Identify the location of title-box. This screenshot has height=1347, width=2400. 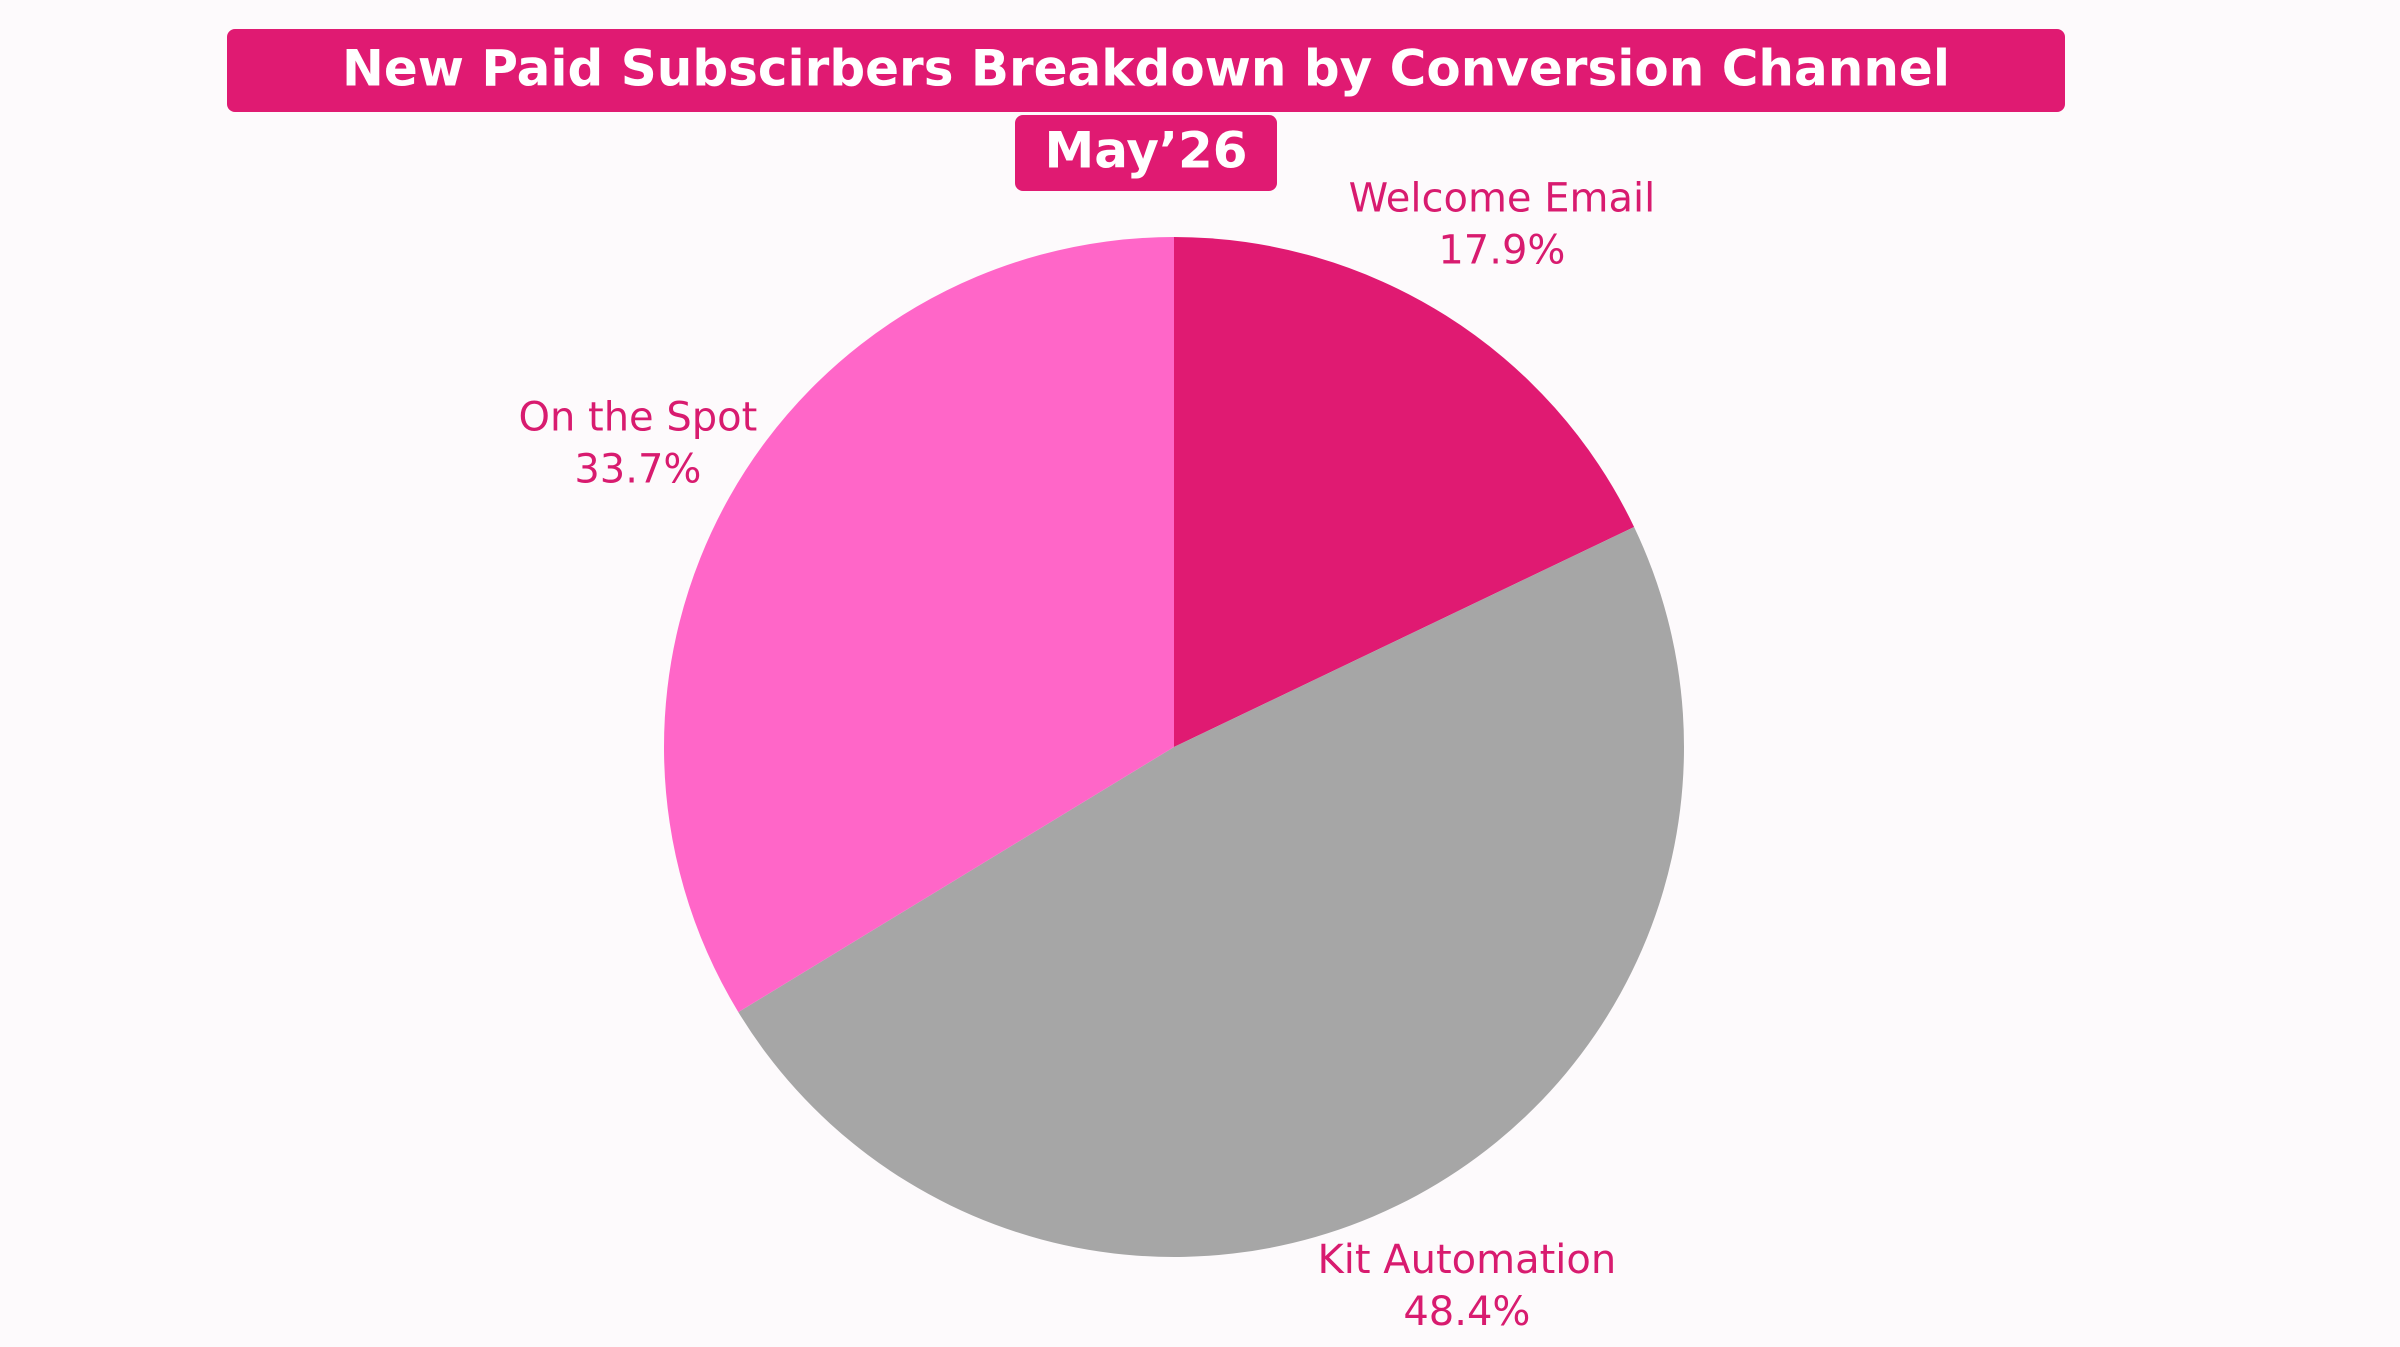
(1146, 70).